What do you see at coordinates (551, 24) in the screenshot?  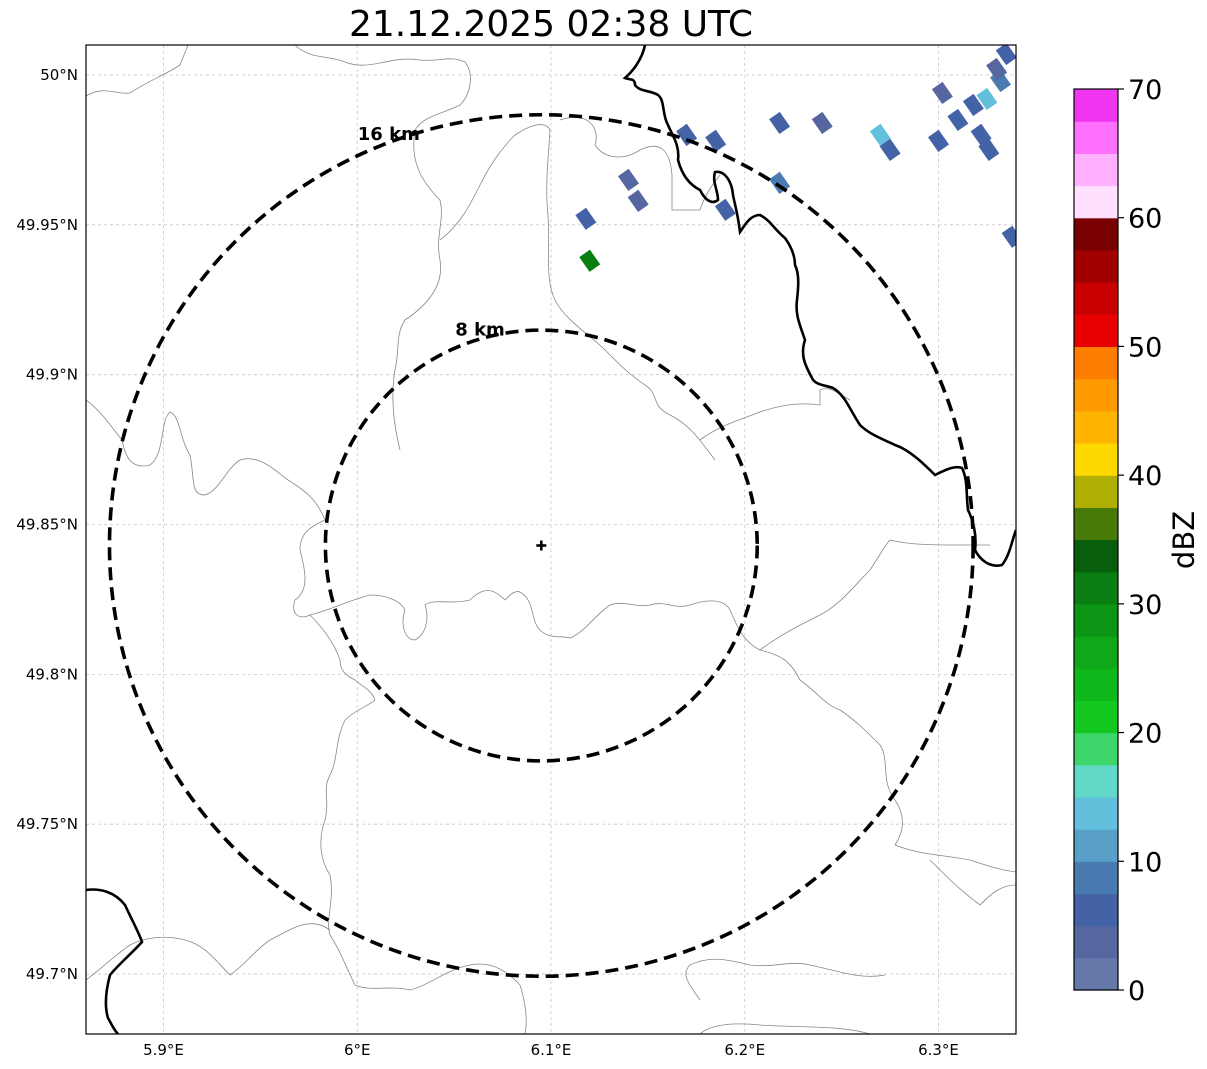 I see `map-title: 21.12.2025 02:38 UTC` at bounding box center [551, 24].